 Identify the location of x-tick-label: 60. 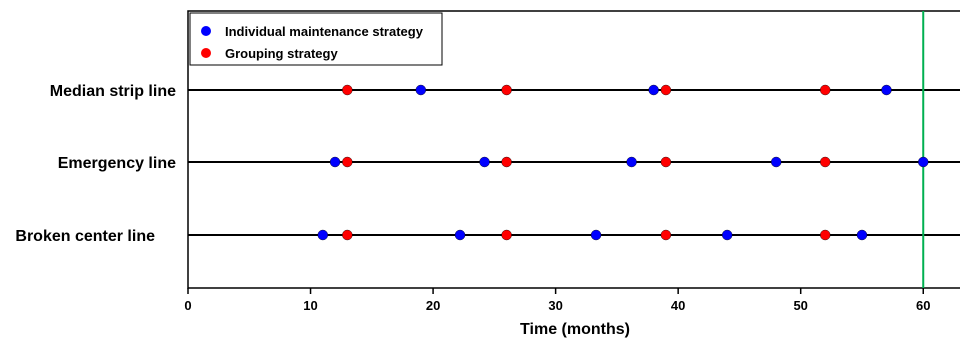
(923, 305).